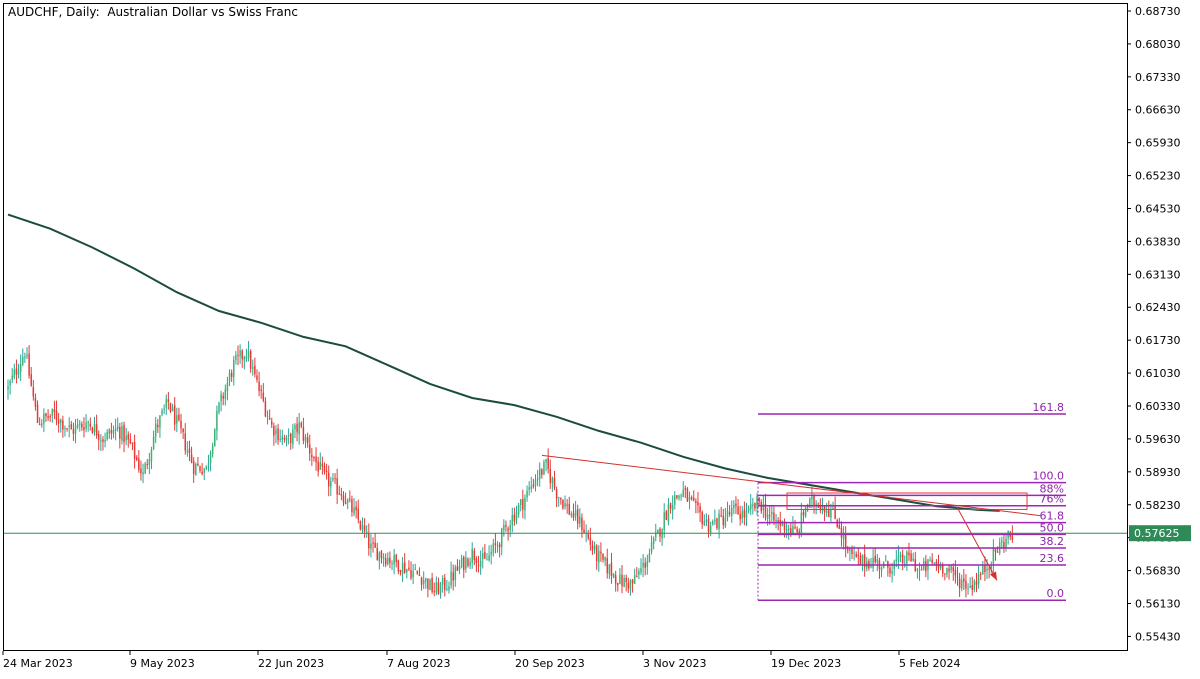 The image size is (1200, 679). Describe the element at coordinates (1158, 373) in the screenshot. I see `y-tick-label: 0.61030` at that location.